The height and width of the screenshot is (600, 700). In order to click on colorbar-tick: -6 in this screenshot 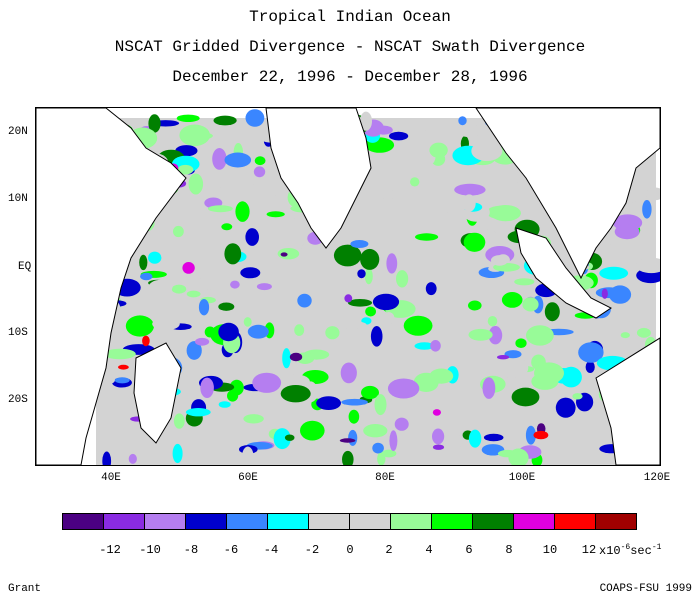, I will do `click(231, 550)`.